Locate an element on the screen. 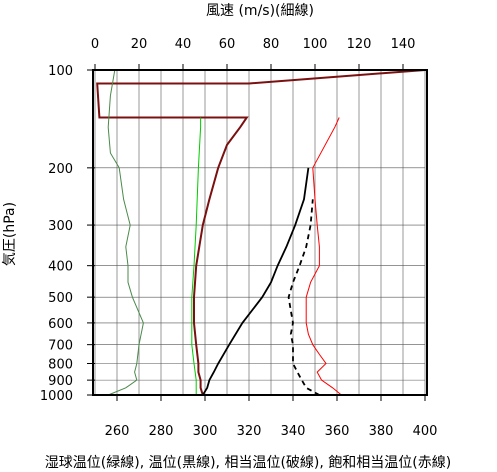 The width and height of the screenshot is (497, 472). left-tick-label: 700 is located at coordinates (60, 346).